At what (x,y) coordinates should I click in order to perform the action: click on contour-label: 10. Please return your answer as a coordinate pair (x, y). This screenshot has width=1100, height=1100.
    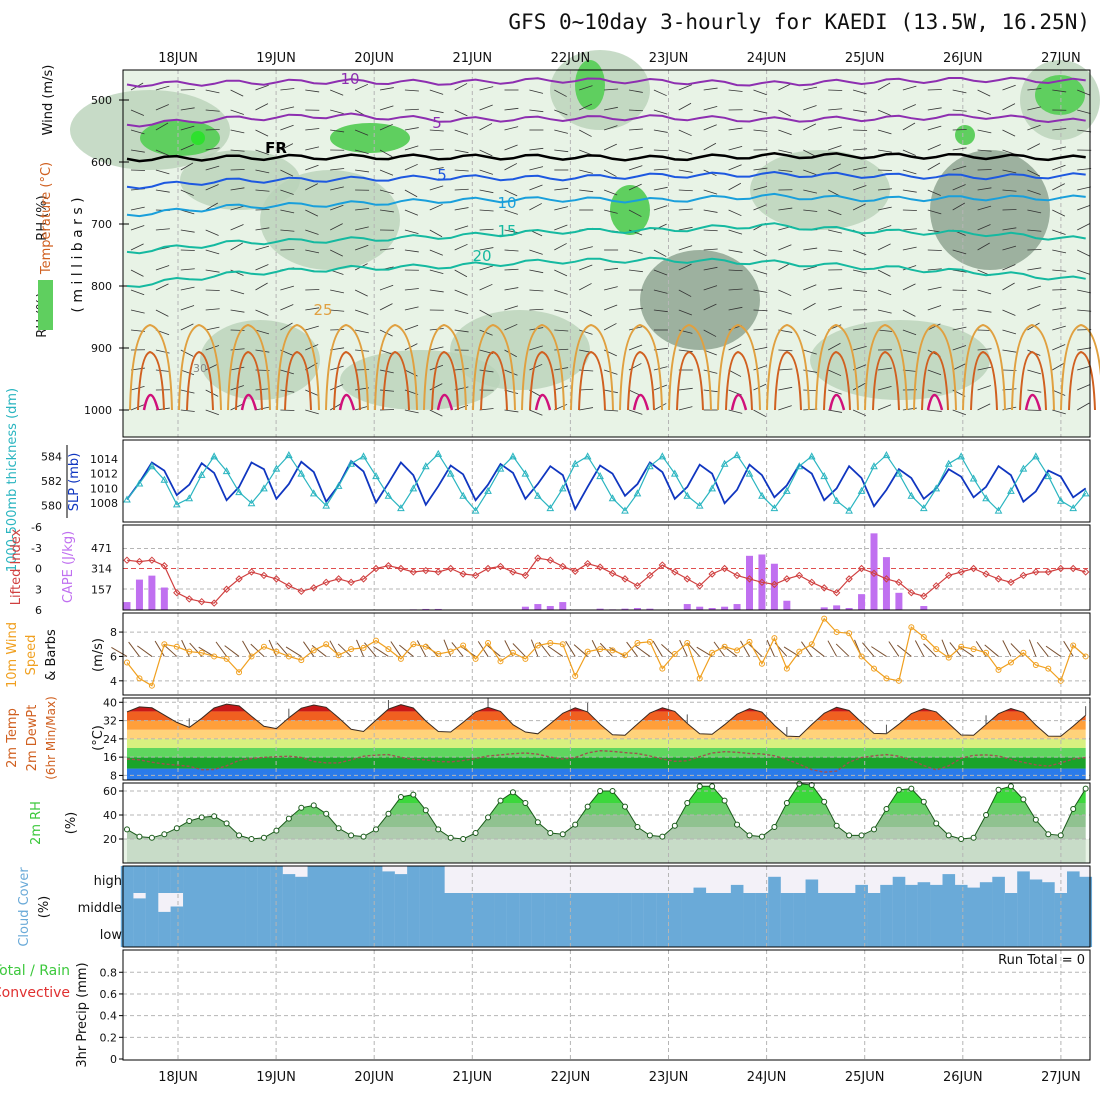
    Looking at the image, I should click on (506, 203).